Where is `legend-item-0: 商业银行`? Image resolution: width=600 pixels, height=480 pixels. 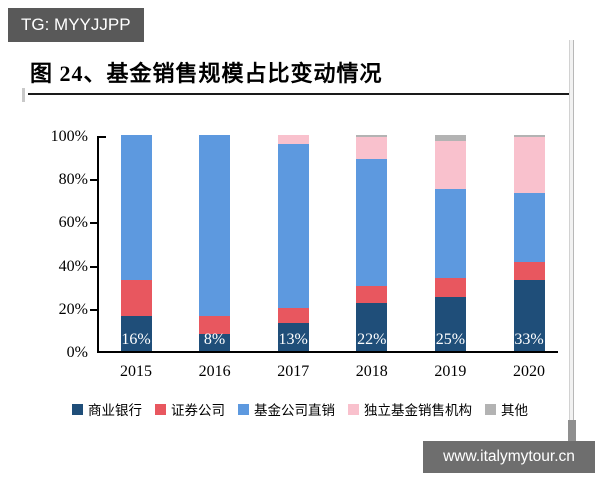 legend-item-0: 商业银行 is located at coordinates (107, 409).